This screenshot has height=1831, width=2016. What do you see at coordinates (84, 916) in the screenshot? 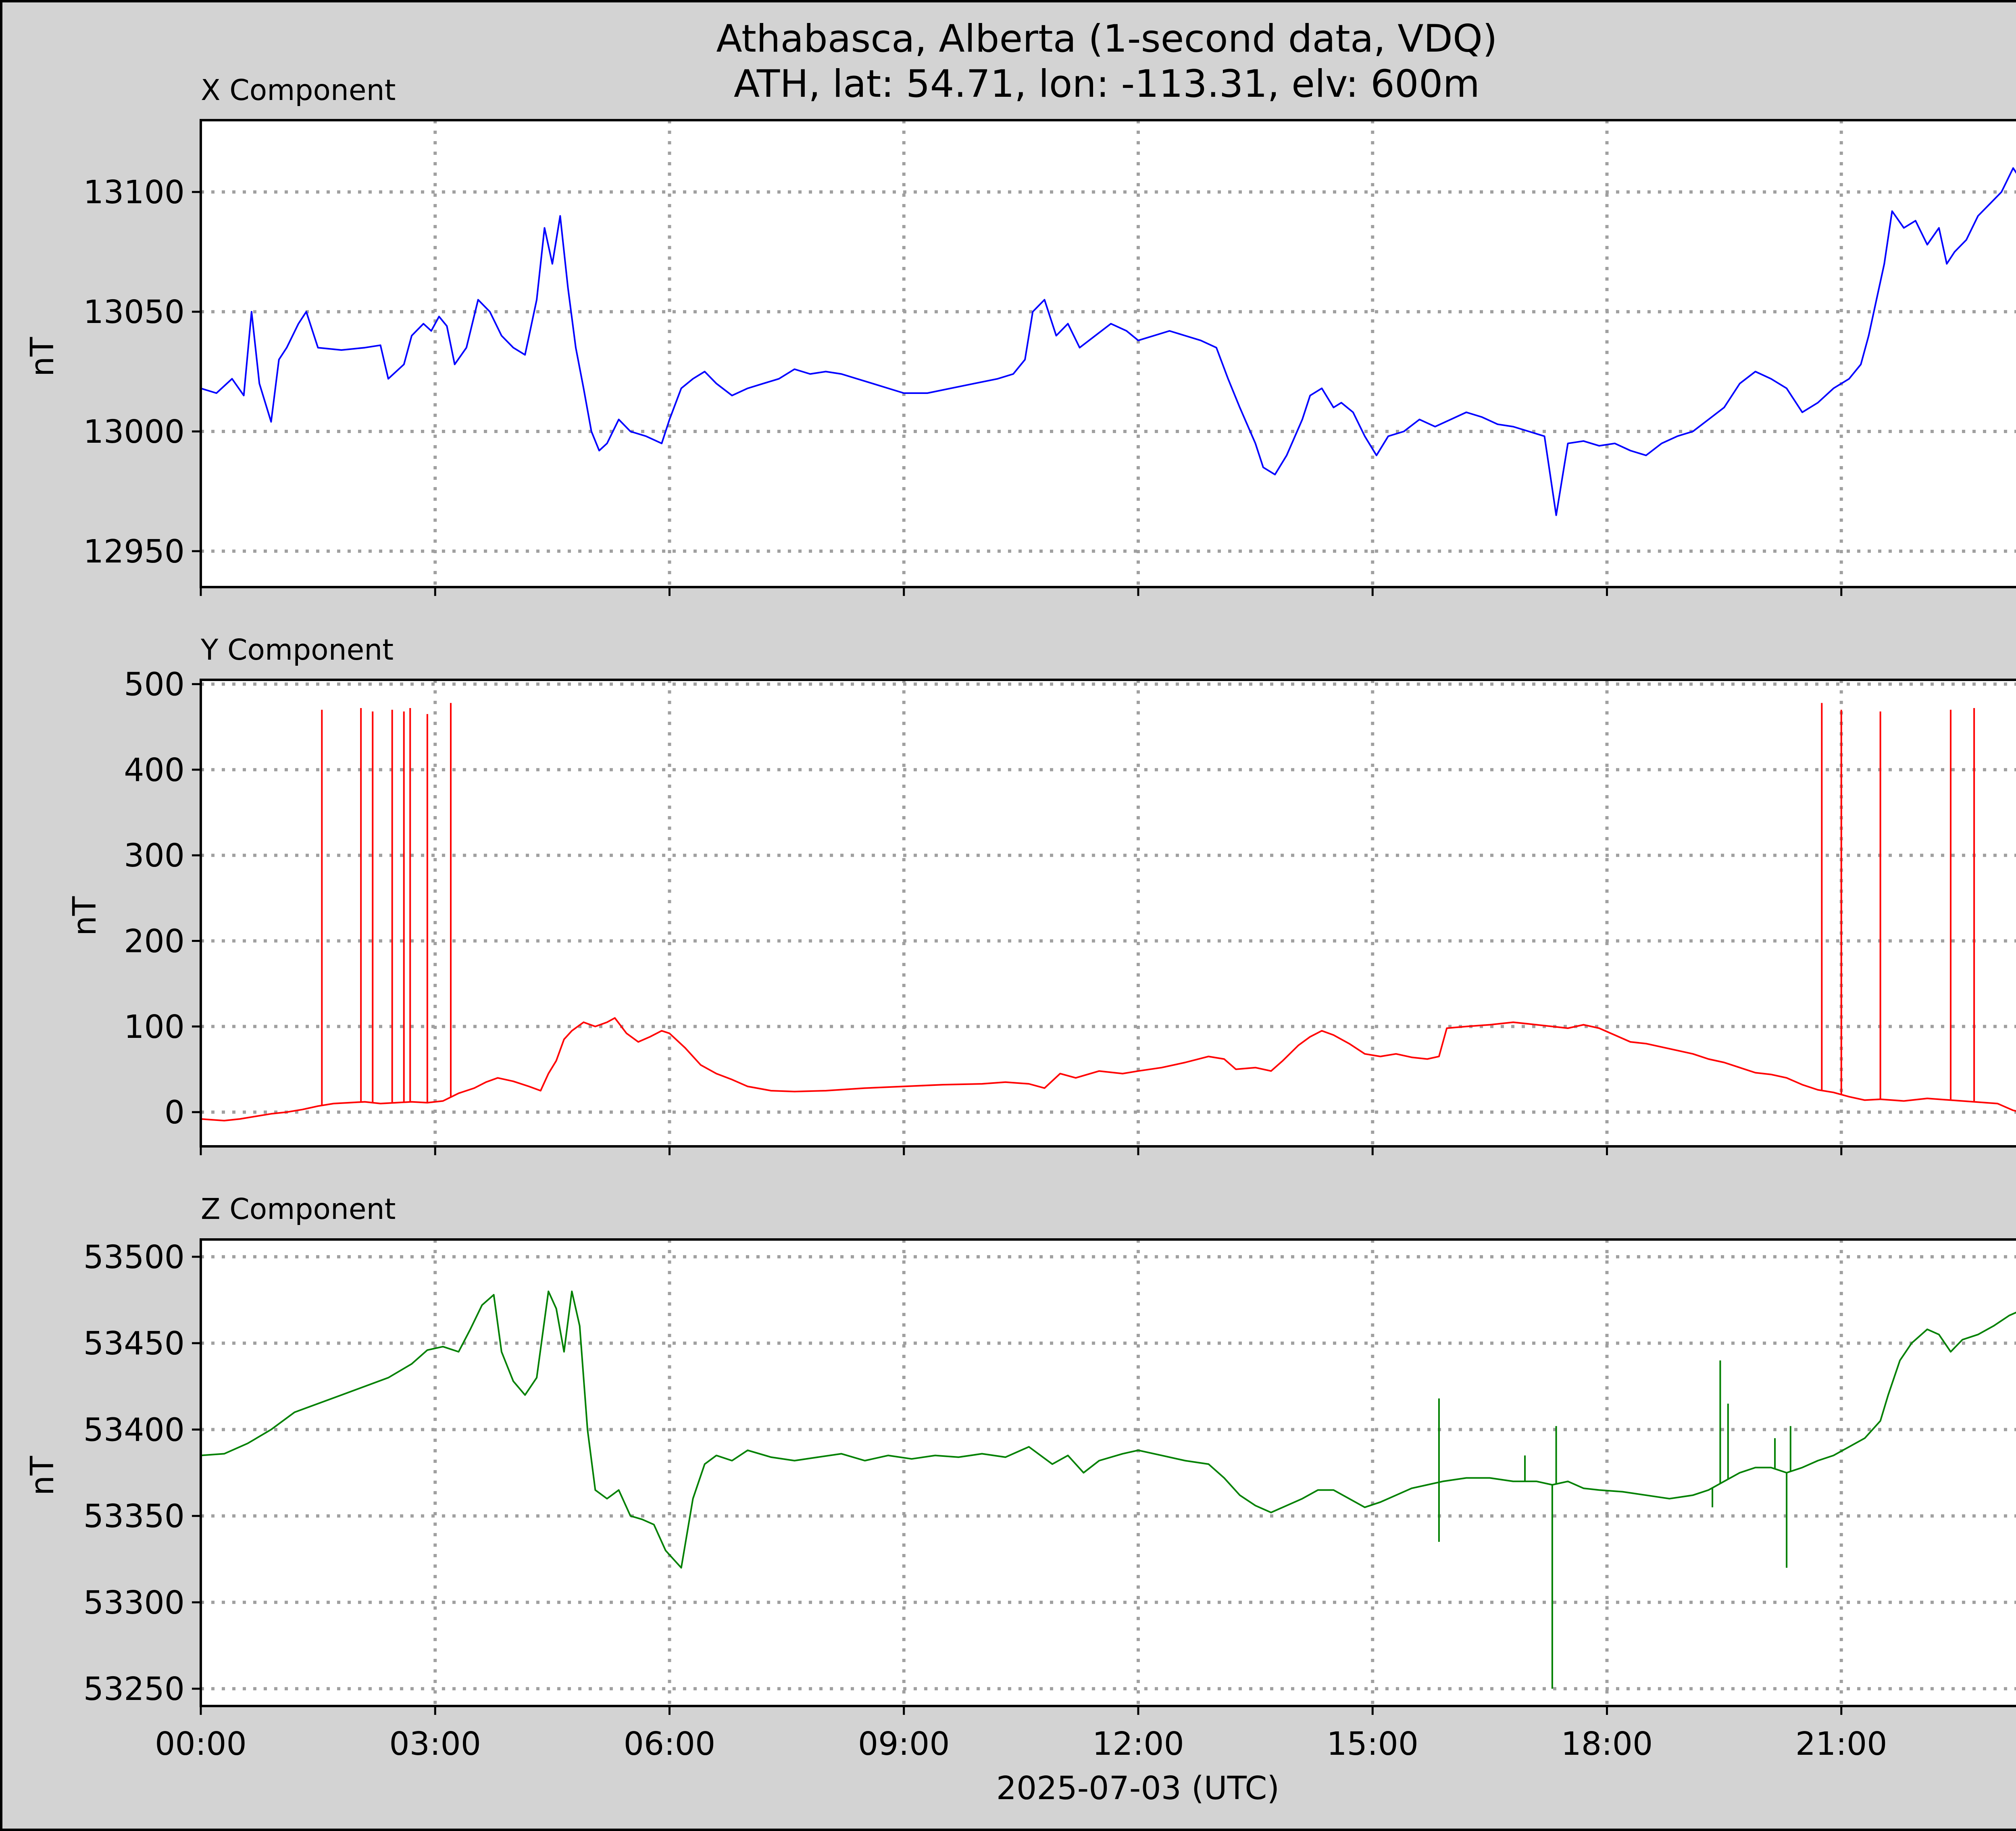
I see `y-component-ylabel: nT` at bounding box center [84, 916].